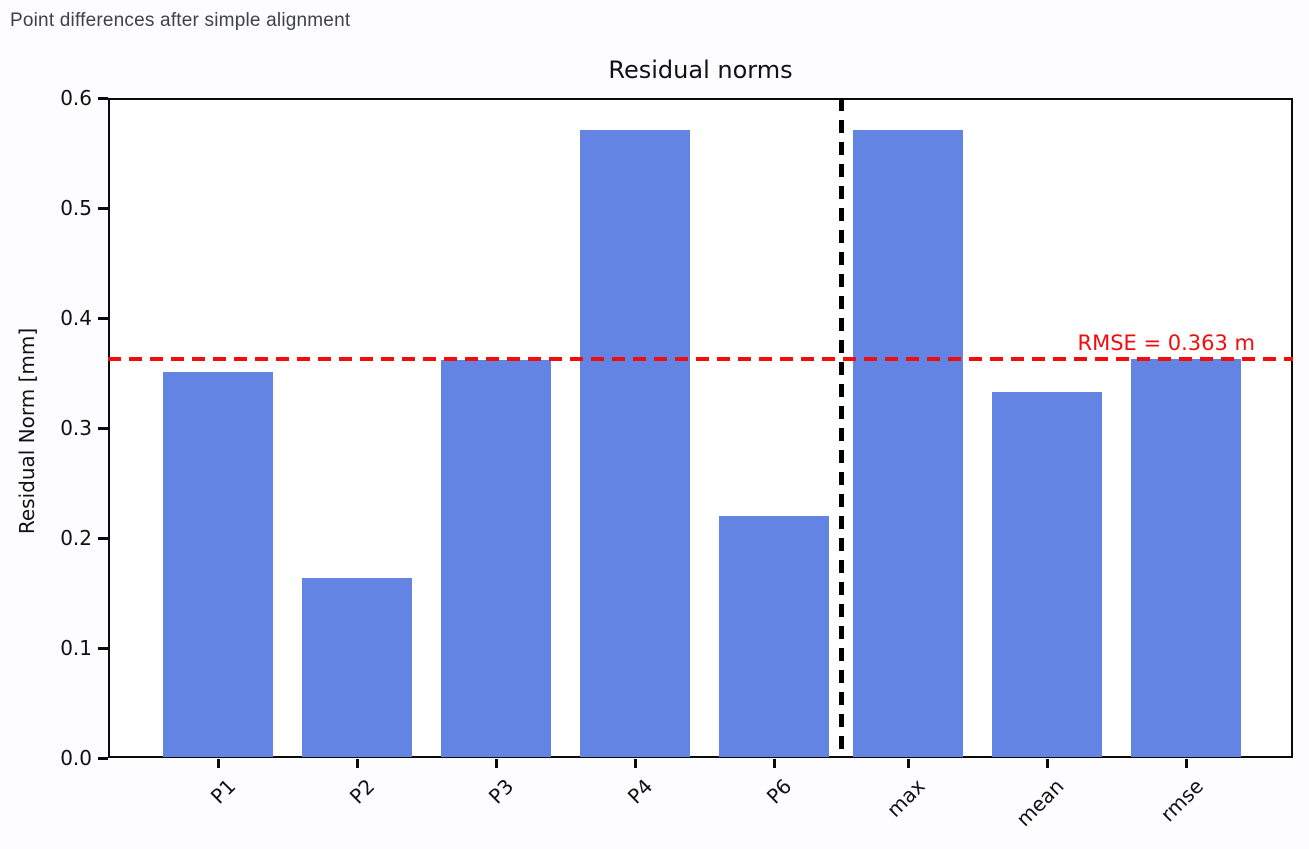  Describe the element at coordinates (76, 318) in the screenshot. I see `y-tick-label: 0.4` at that location.